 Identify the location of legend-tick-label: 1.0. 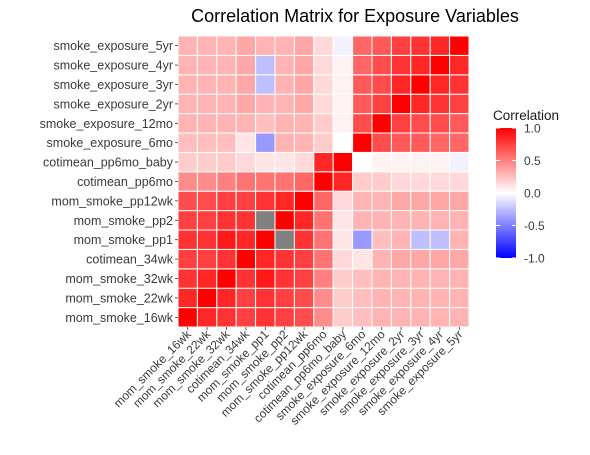
(532, 129).